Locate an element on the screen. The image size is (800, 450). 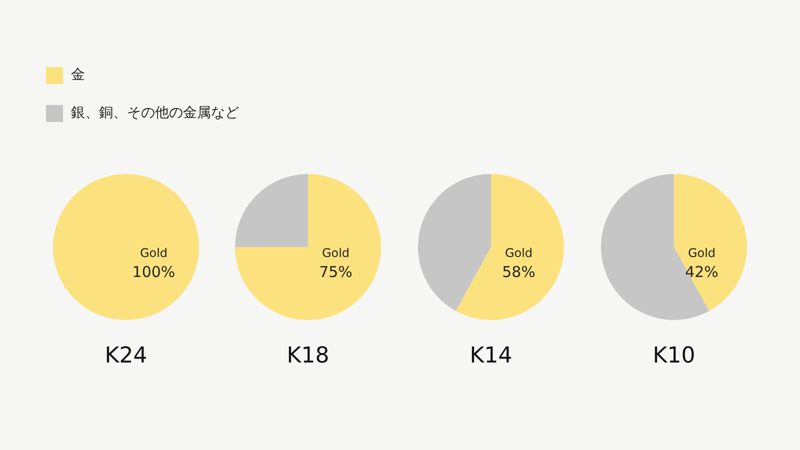
text: K10 is located at coordinates (674, 356).